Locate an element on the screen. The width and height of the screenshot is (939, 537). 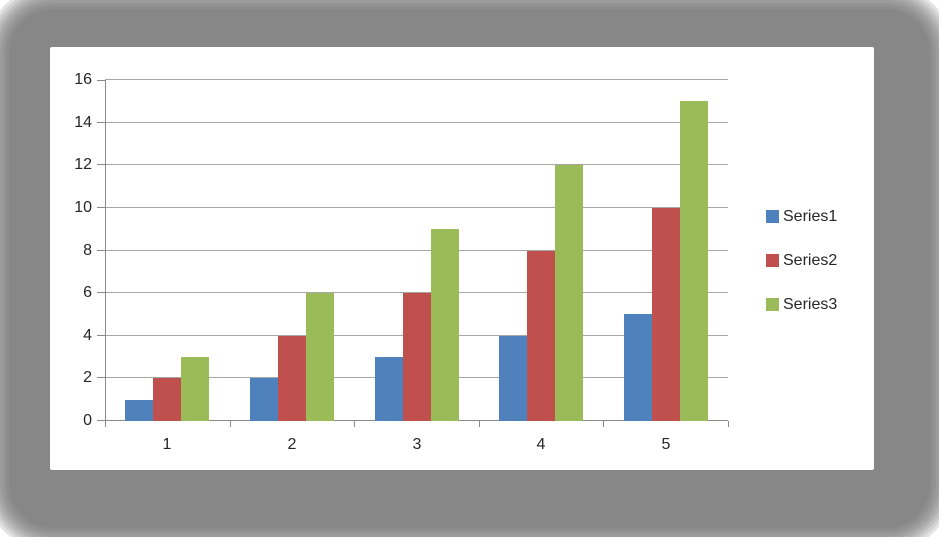
bar-series1-cat5 is located at coordinates (638, 367).